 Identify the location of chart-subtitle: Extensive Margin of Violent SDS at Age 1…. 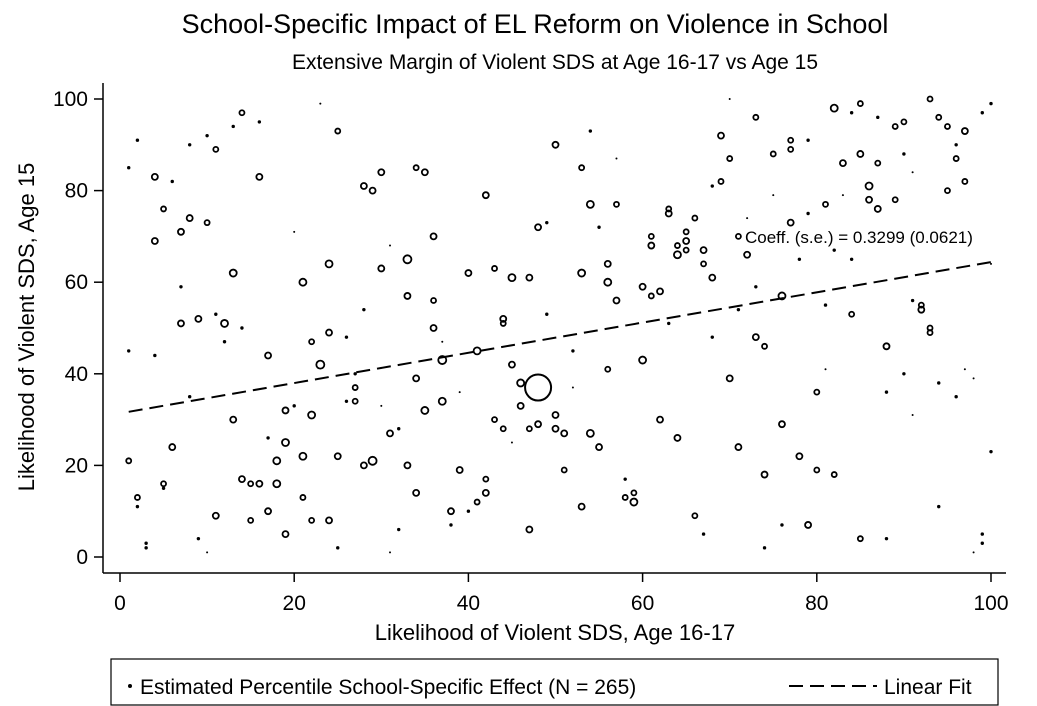
(555, 62).